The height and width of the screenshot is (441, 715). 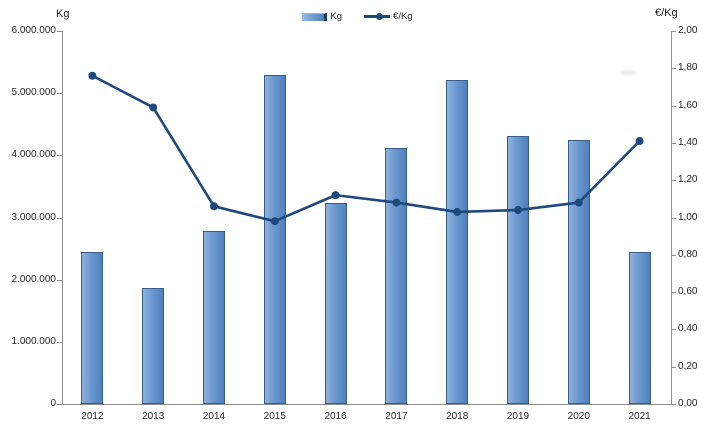 I want to click on legend: Kg €/Kg, so click(x=358, y=16).